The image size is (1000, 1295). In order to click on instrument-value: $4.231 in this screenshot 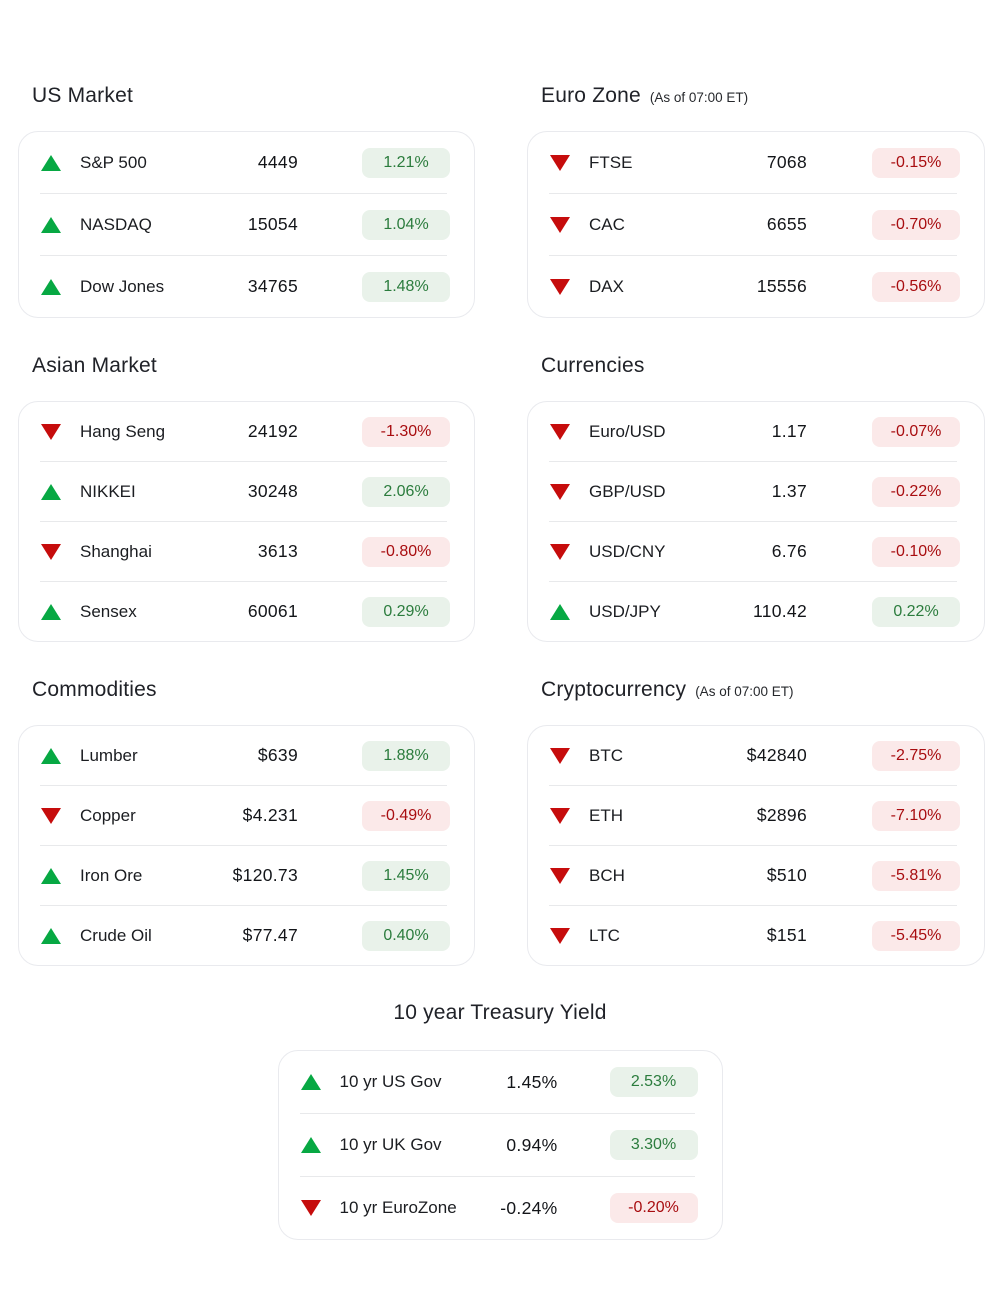, I will do `click(270, 815)`.